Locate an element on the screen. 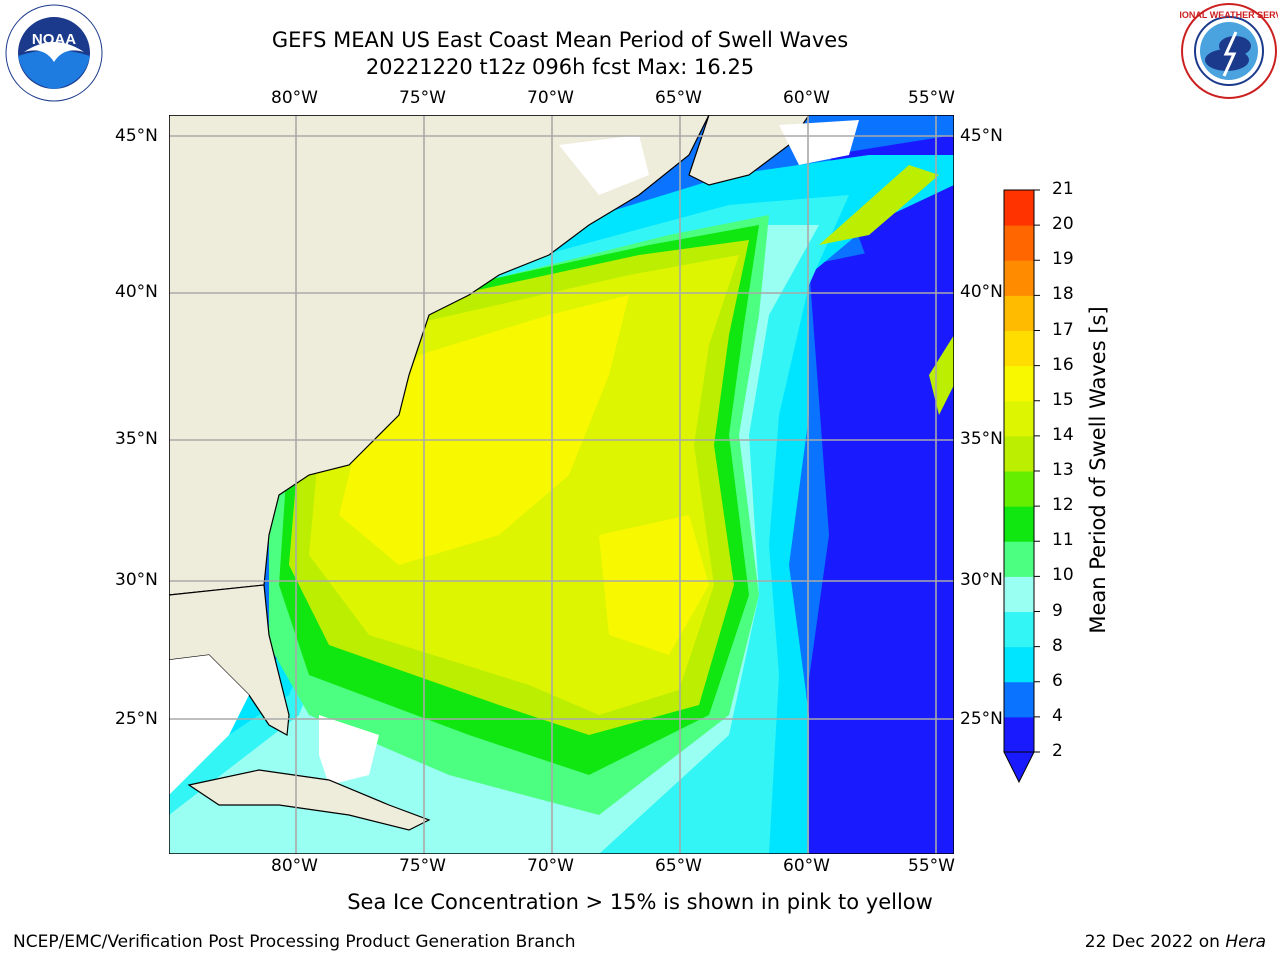 The image size is (1280, 960). lon-label-top: 60°W is located at coordinates (806, 98).